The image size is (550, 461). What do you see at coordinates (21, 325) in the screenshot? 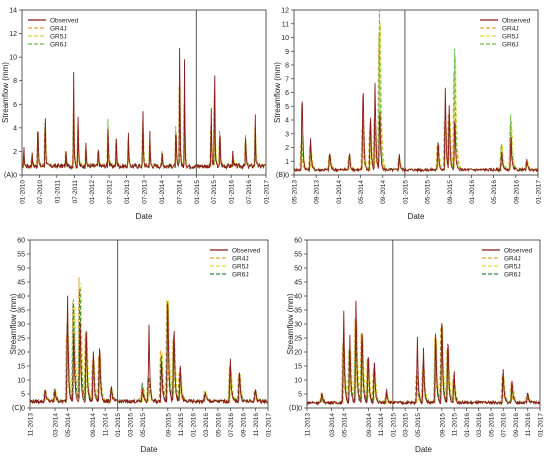
I see `y-tick-label: 30` at bounding box center [21, 325].